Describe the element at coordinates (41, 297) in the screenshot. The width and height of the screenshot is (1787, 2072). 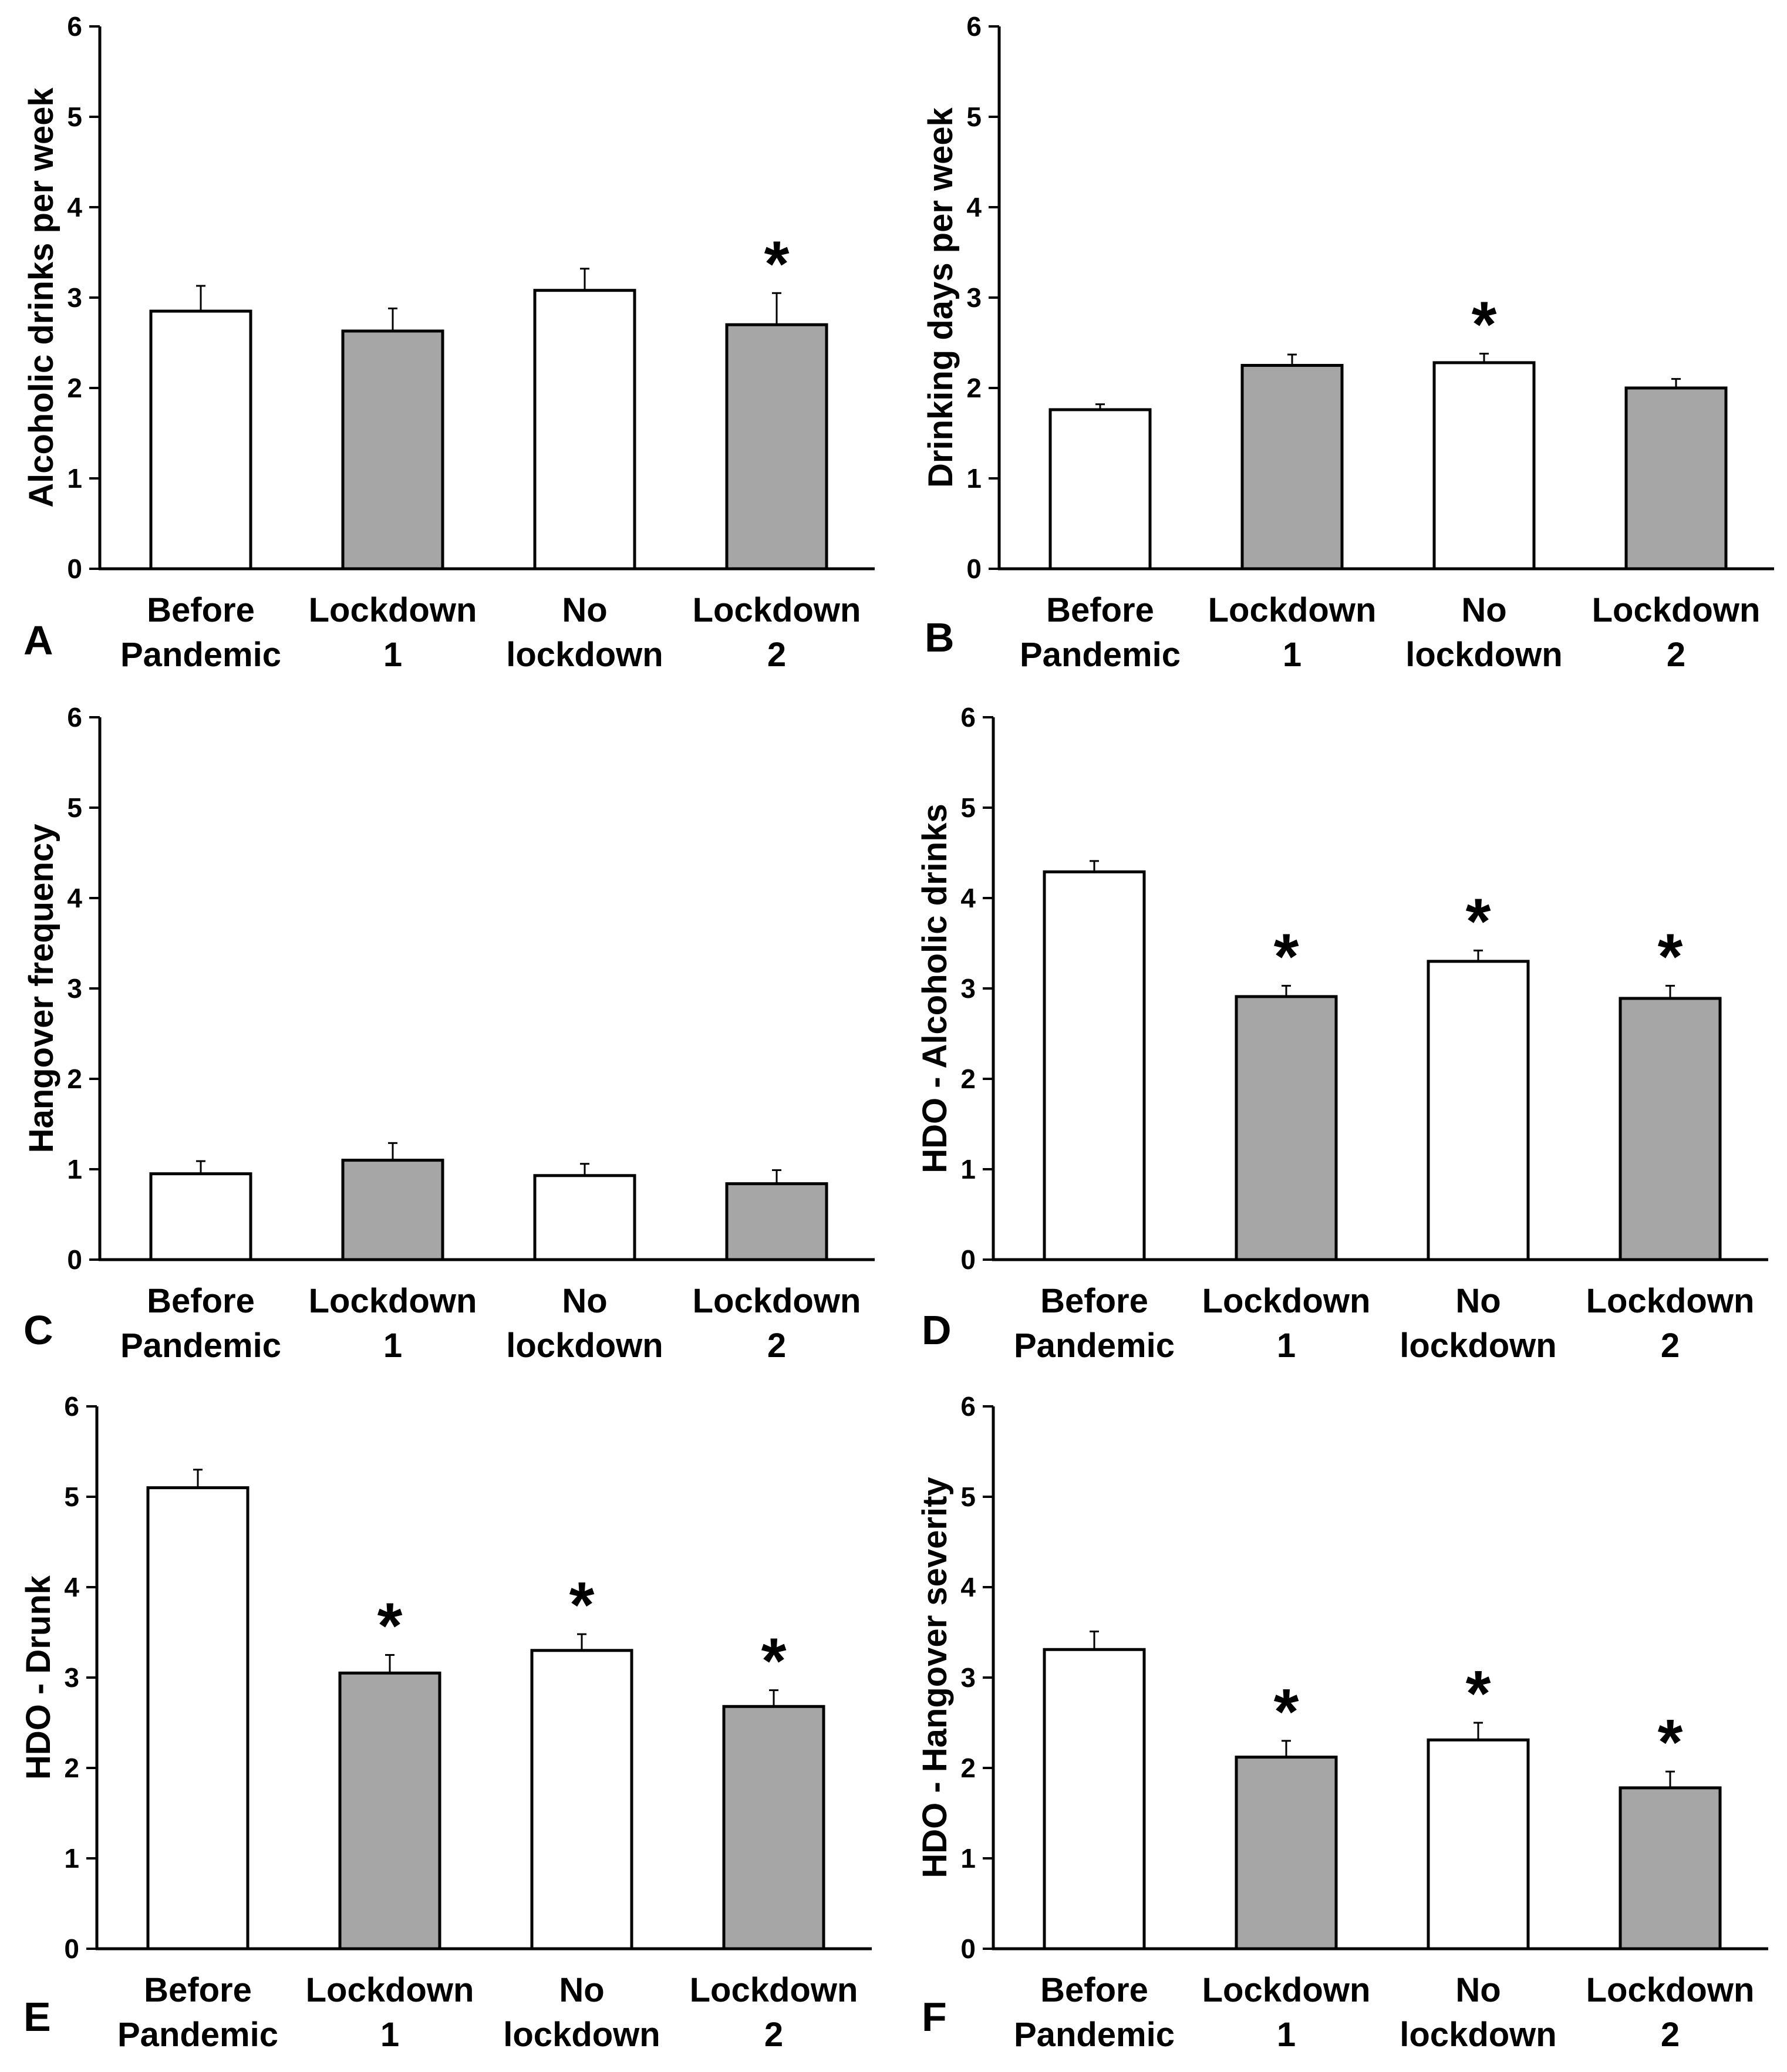
I see `y-axis-title: Alcoholic drinks per week` at that location.